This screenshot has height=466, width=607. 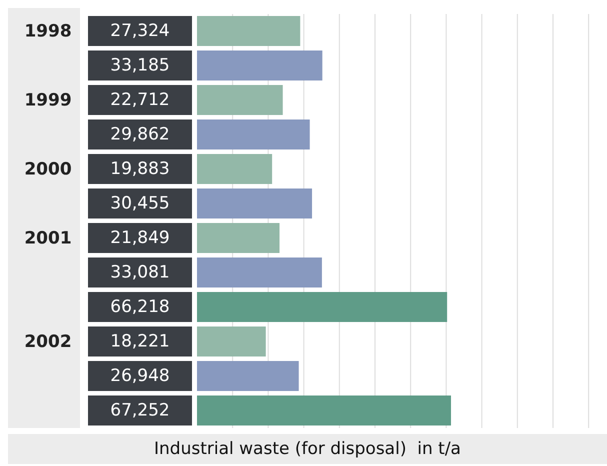 What do you see at coordinates (140, 410) in the screenshot?
I see `data-label: 67,252` at bounding box center [140, 410].